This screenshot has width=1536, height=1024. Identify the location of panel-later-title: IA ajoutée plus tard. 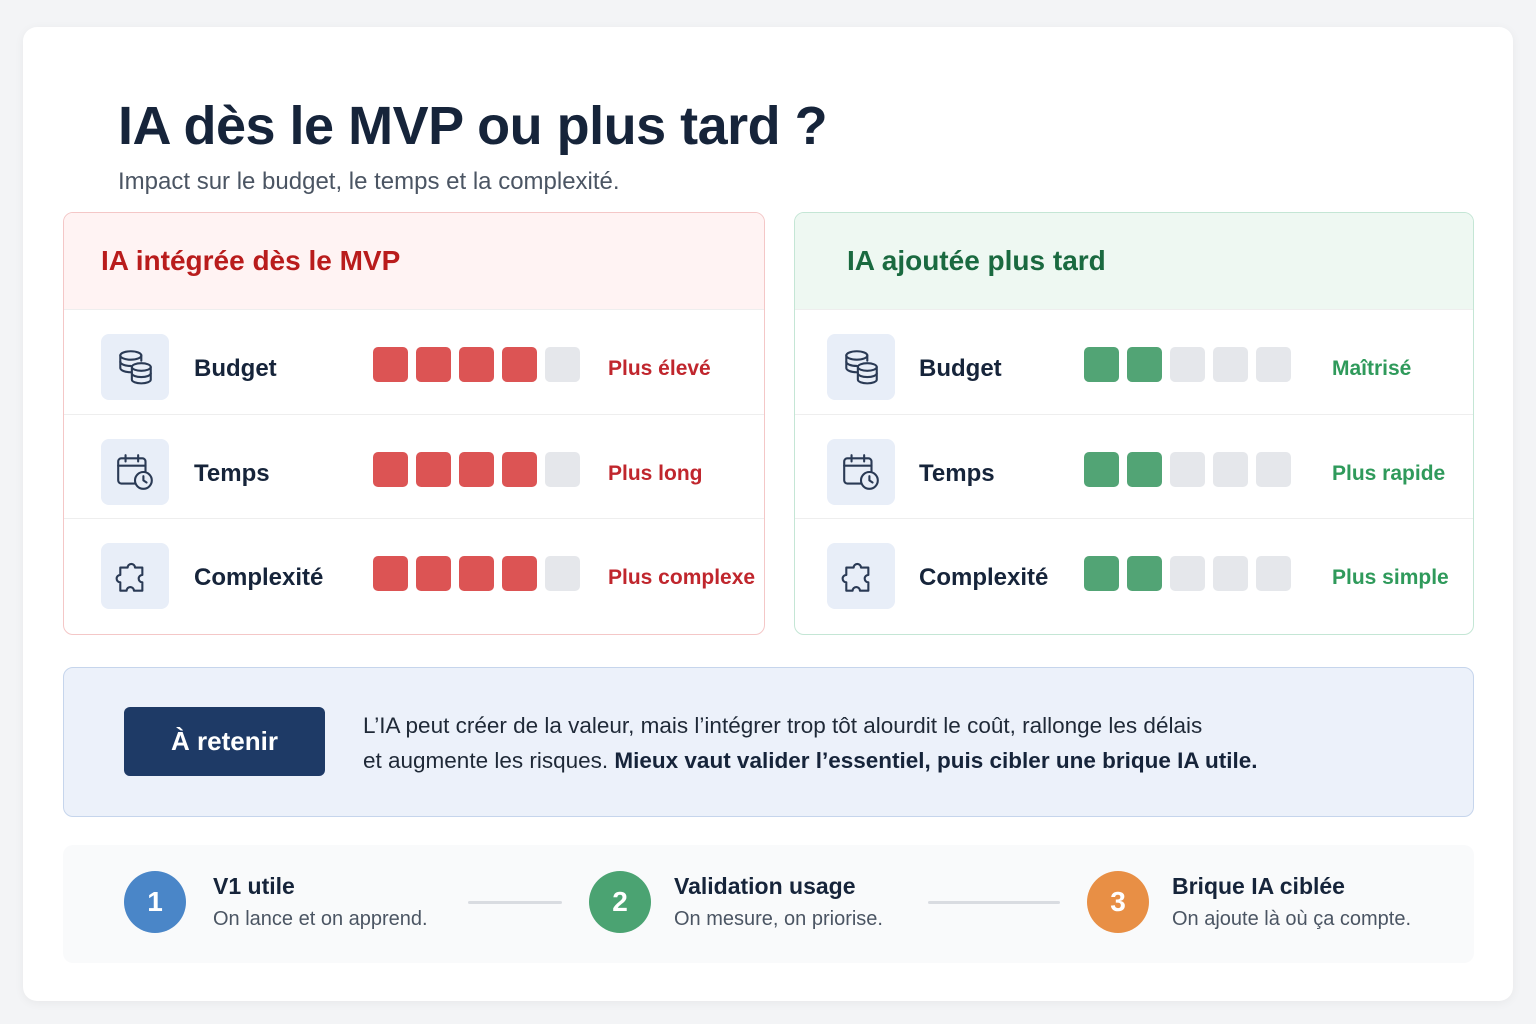
(1134, 261).